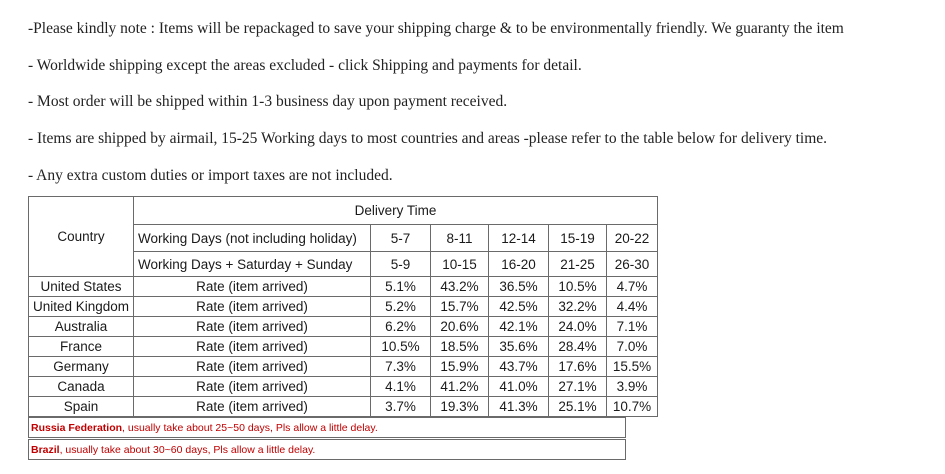  Describe the element at coordinates (459, 326) in the screenshot. I see `rate-cell: 20.6%` at that location.